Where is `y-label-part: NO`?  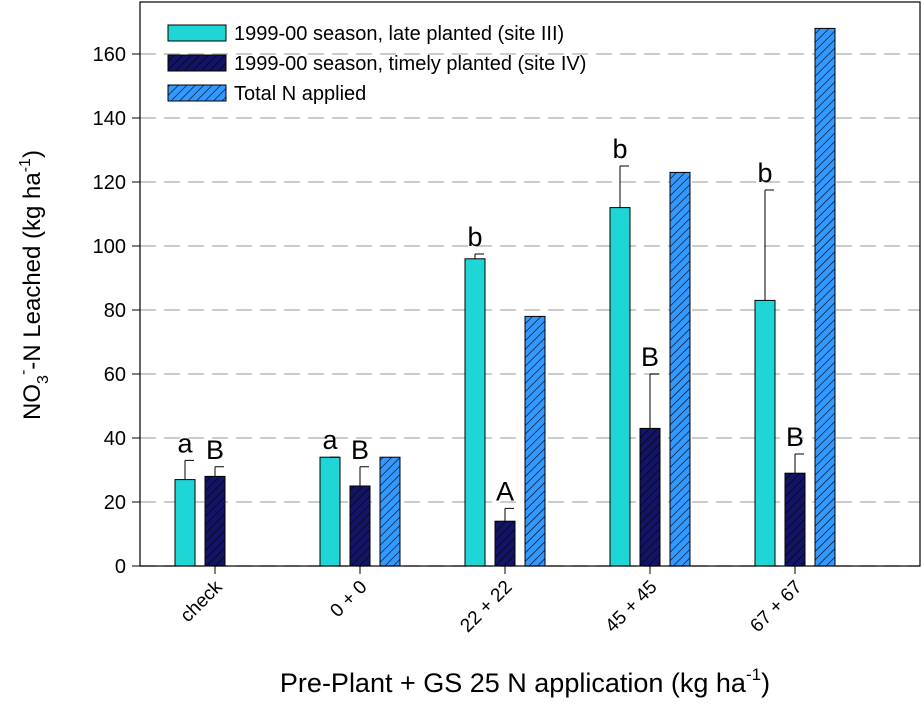 y-label-part: NO is located at coordinates (32, 402).